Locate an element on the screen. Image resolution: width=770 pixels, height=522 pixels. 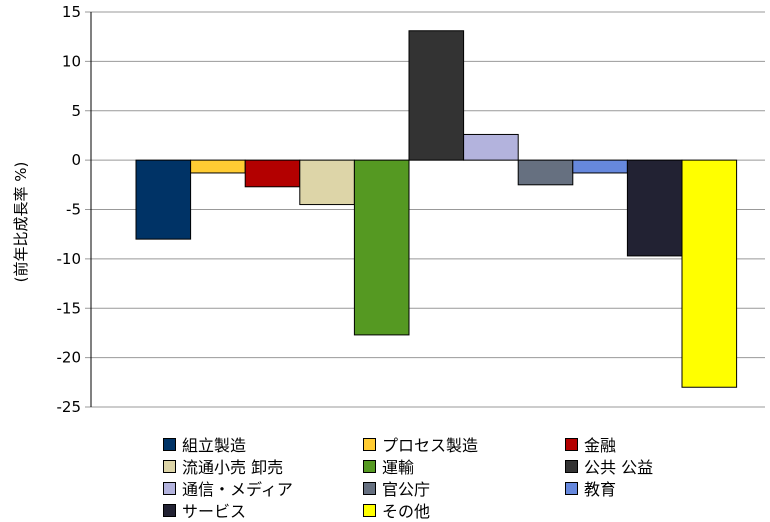
legend-item: サービス is located at coordinates (205, 510).